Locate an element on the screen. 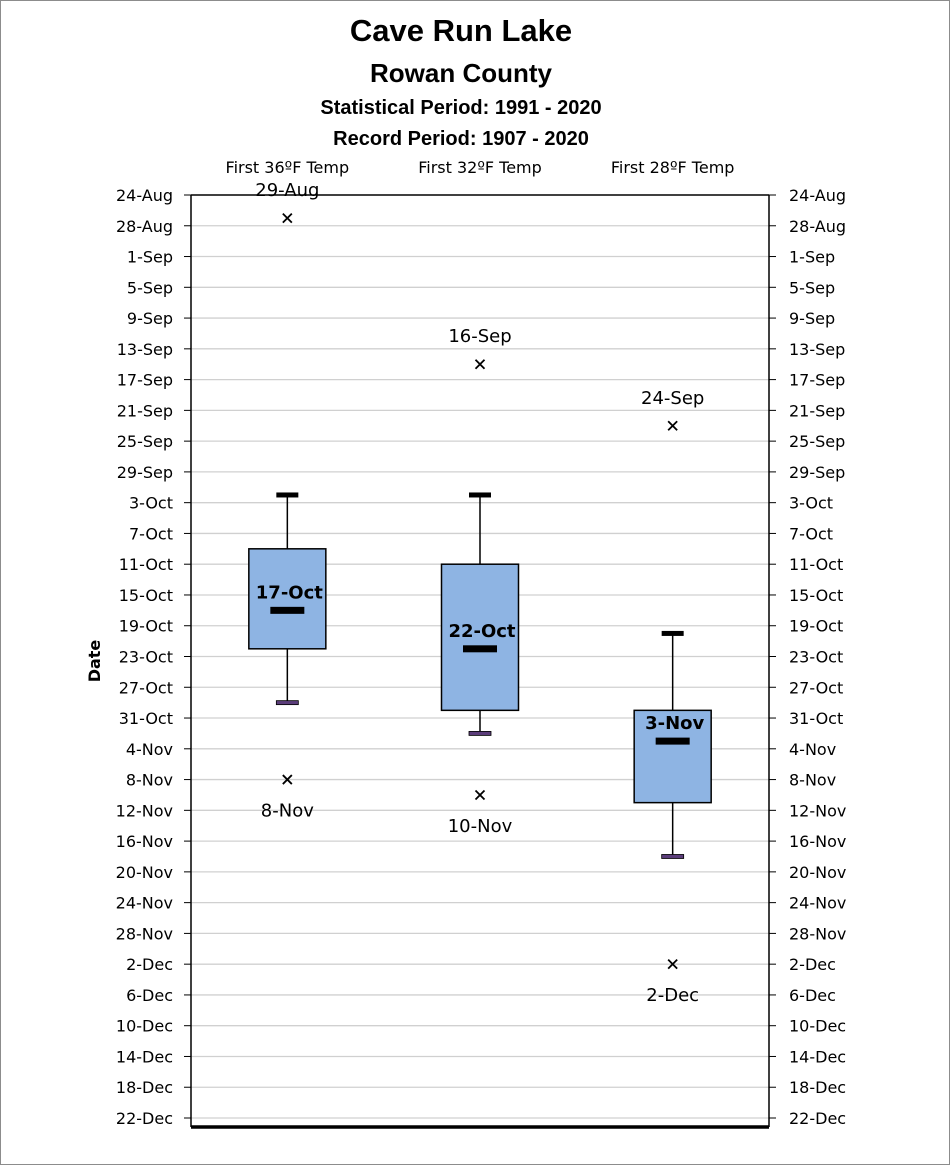  category-label: First 32ºF Temp is located at coordinates (480, 167).